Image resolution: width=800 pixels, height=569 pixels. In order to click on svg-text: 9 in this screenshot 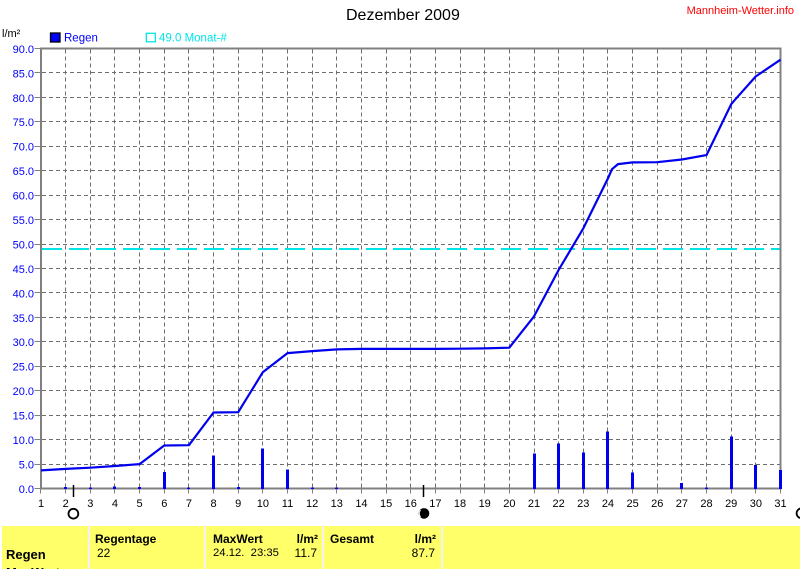, I will do `click(238, 504)`.